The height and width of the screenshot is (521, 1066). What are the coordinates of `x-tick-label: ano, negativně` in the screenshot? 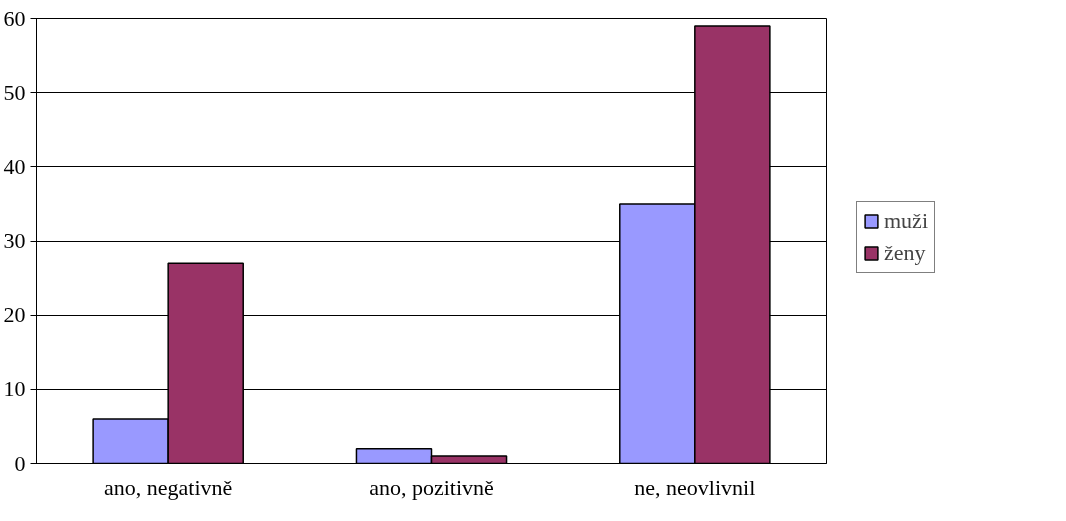 It's located at (168, 487).